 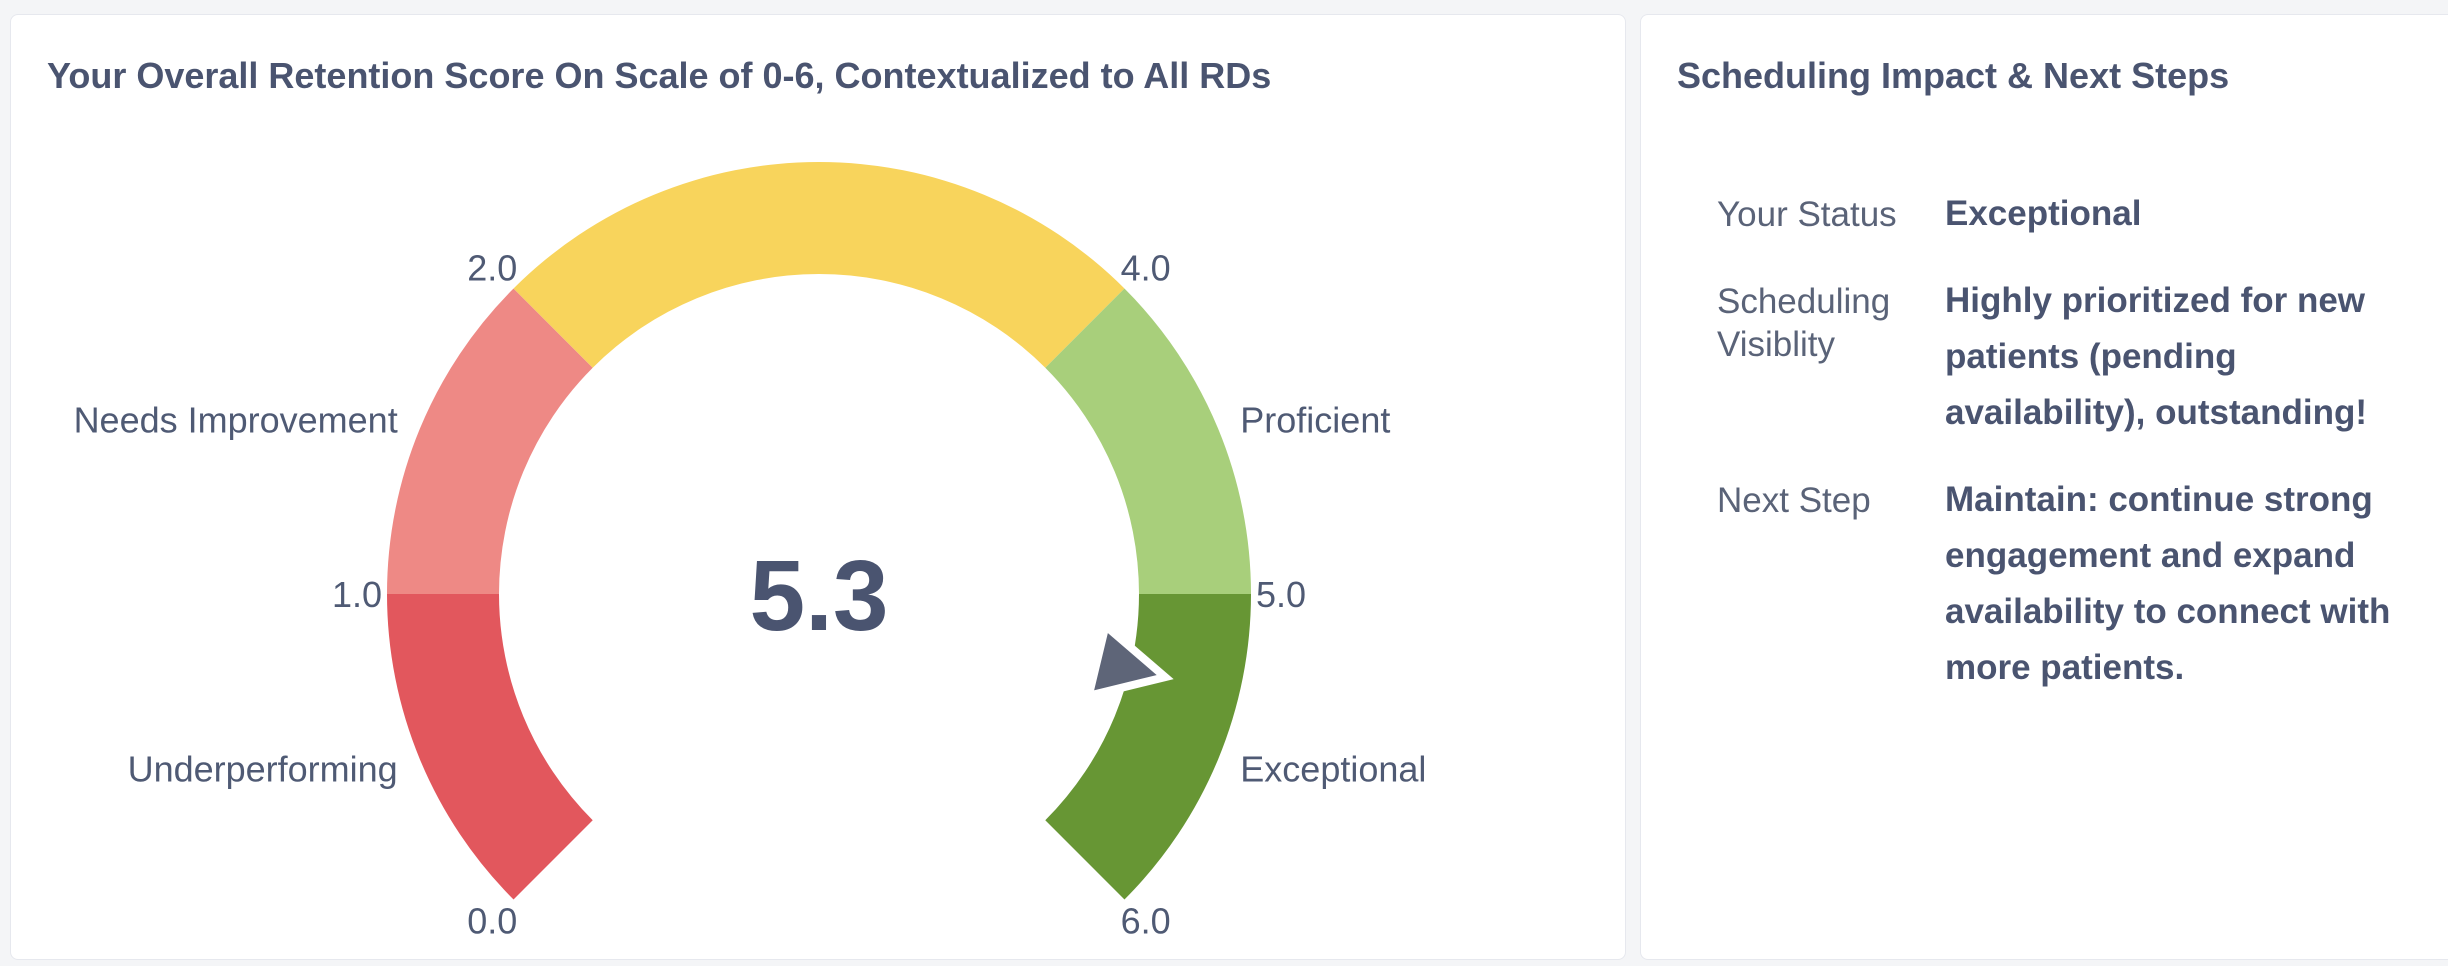 I want to click on gauge-tick-label: 2.0, so click(x=492, y=267).